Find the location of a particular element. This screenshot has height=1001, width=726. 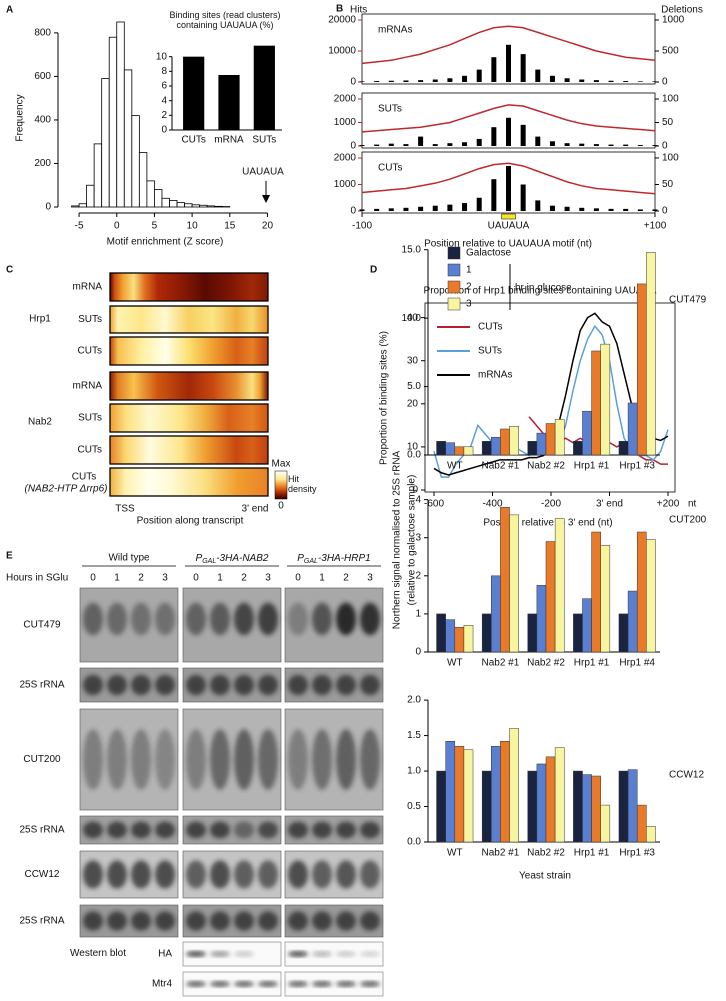

colorbar is located at coordinates (281, 485).